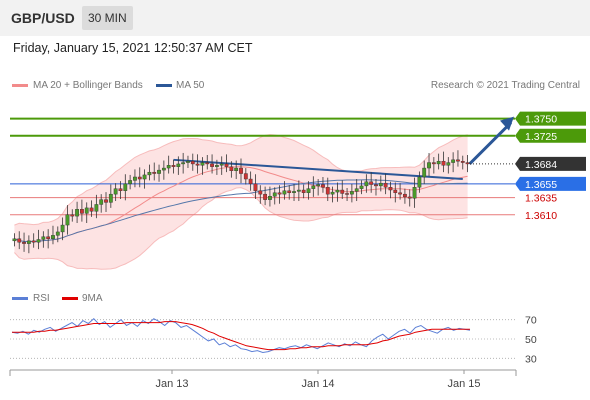 This screenshot has width=590, height=400. Describe the element at coordinates (541, 216) in the screenshot. I see `price-label-1.3610-text: 1.3610` at that location.